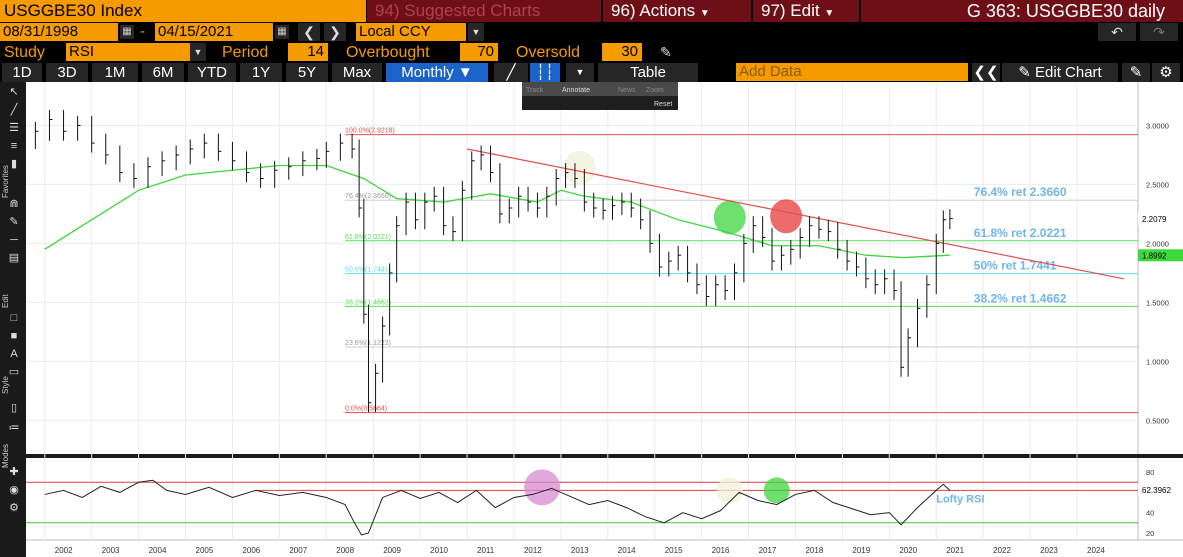 The height and width of the screenshot is (557, 1183). Describe the element at coordinates (14, 110) in the screenshot. I see `line-tool-icon: ╱` at that location.